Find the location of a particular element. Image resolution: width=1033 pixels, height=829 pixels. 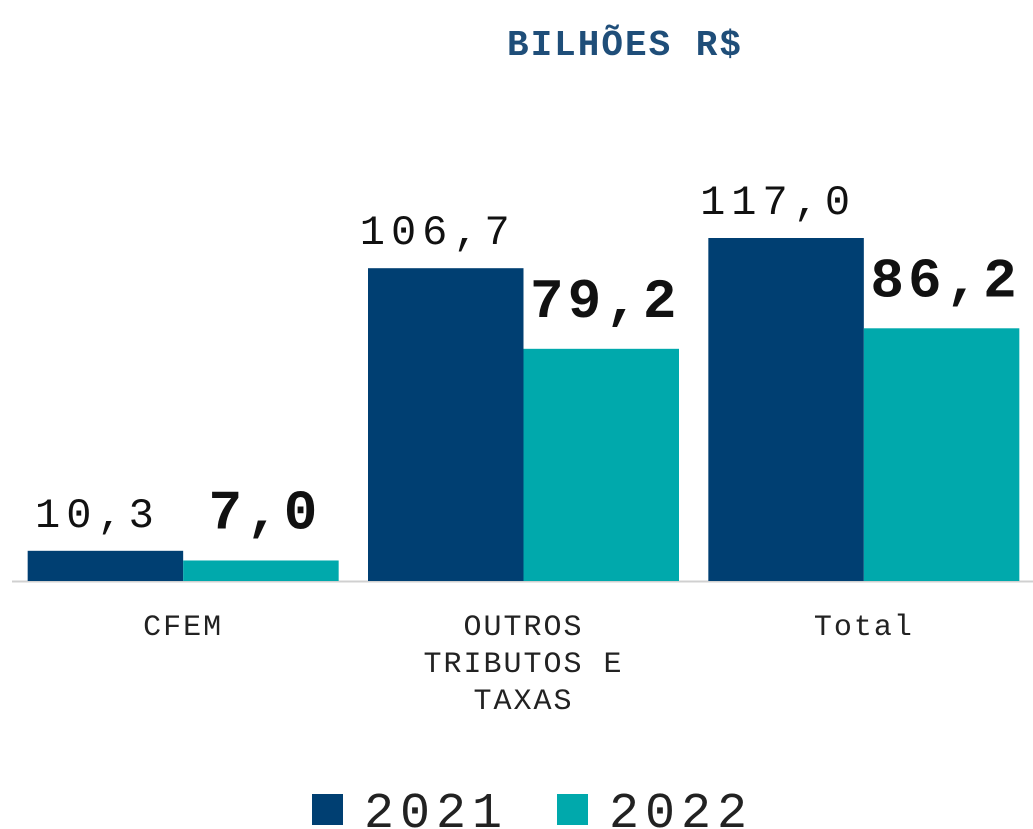

x-tick-label: OUTROS TRIBUTOS E TAXAS is located at coordinates (523, 665).